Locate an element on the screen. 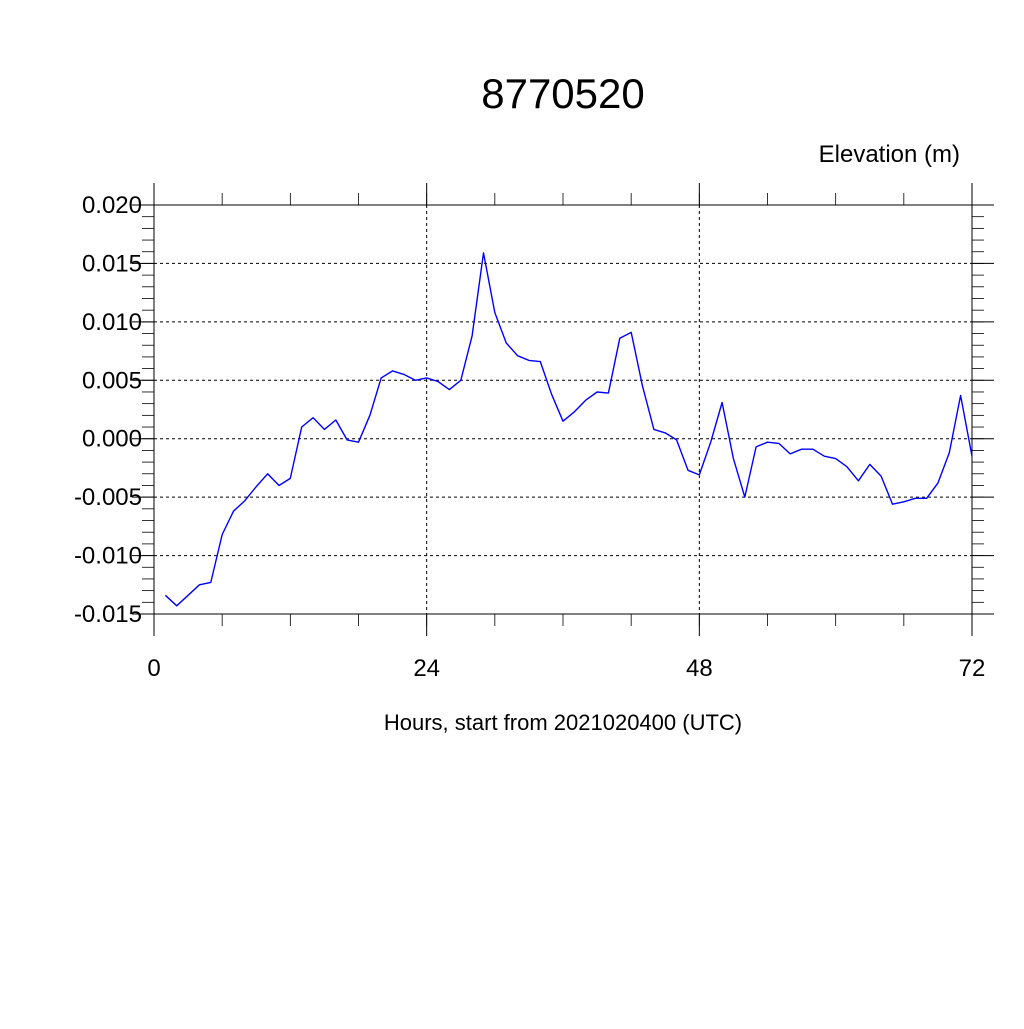  y-tick-label: 0.015 is located at coordinates (112, 263).